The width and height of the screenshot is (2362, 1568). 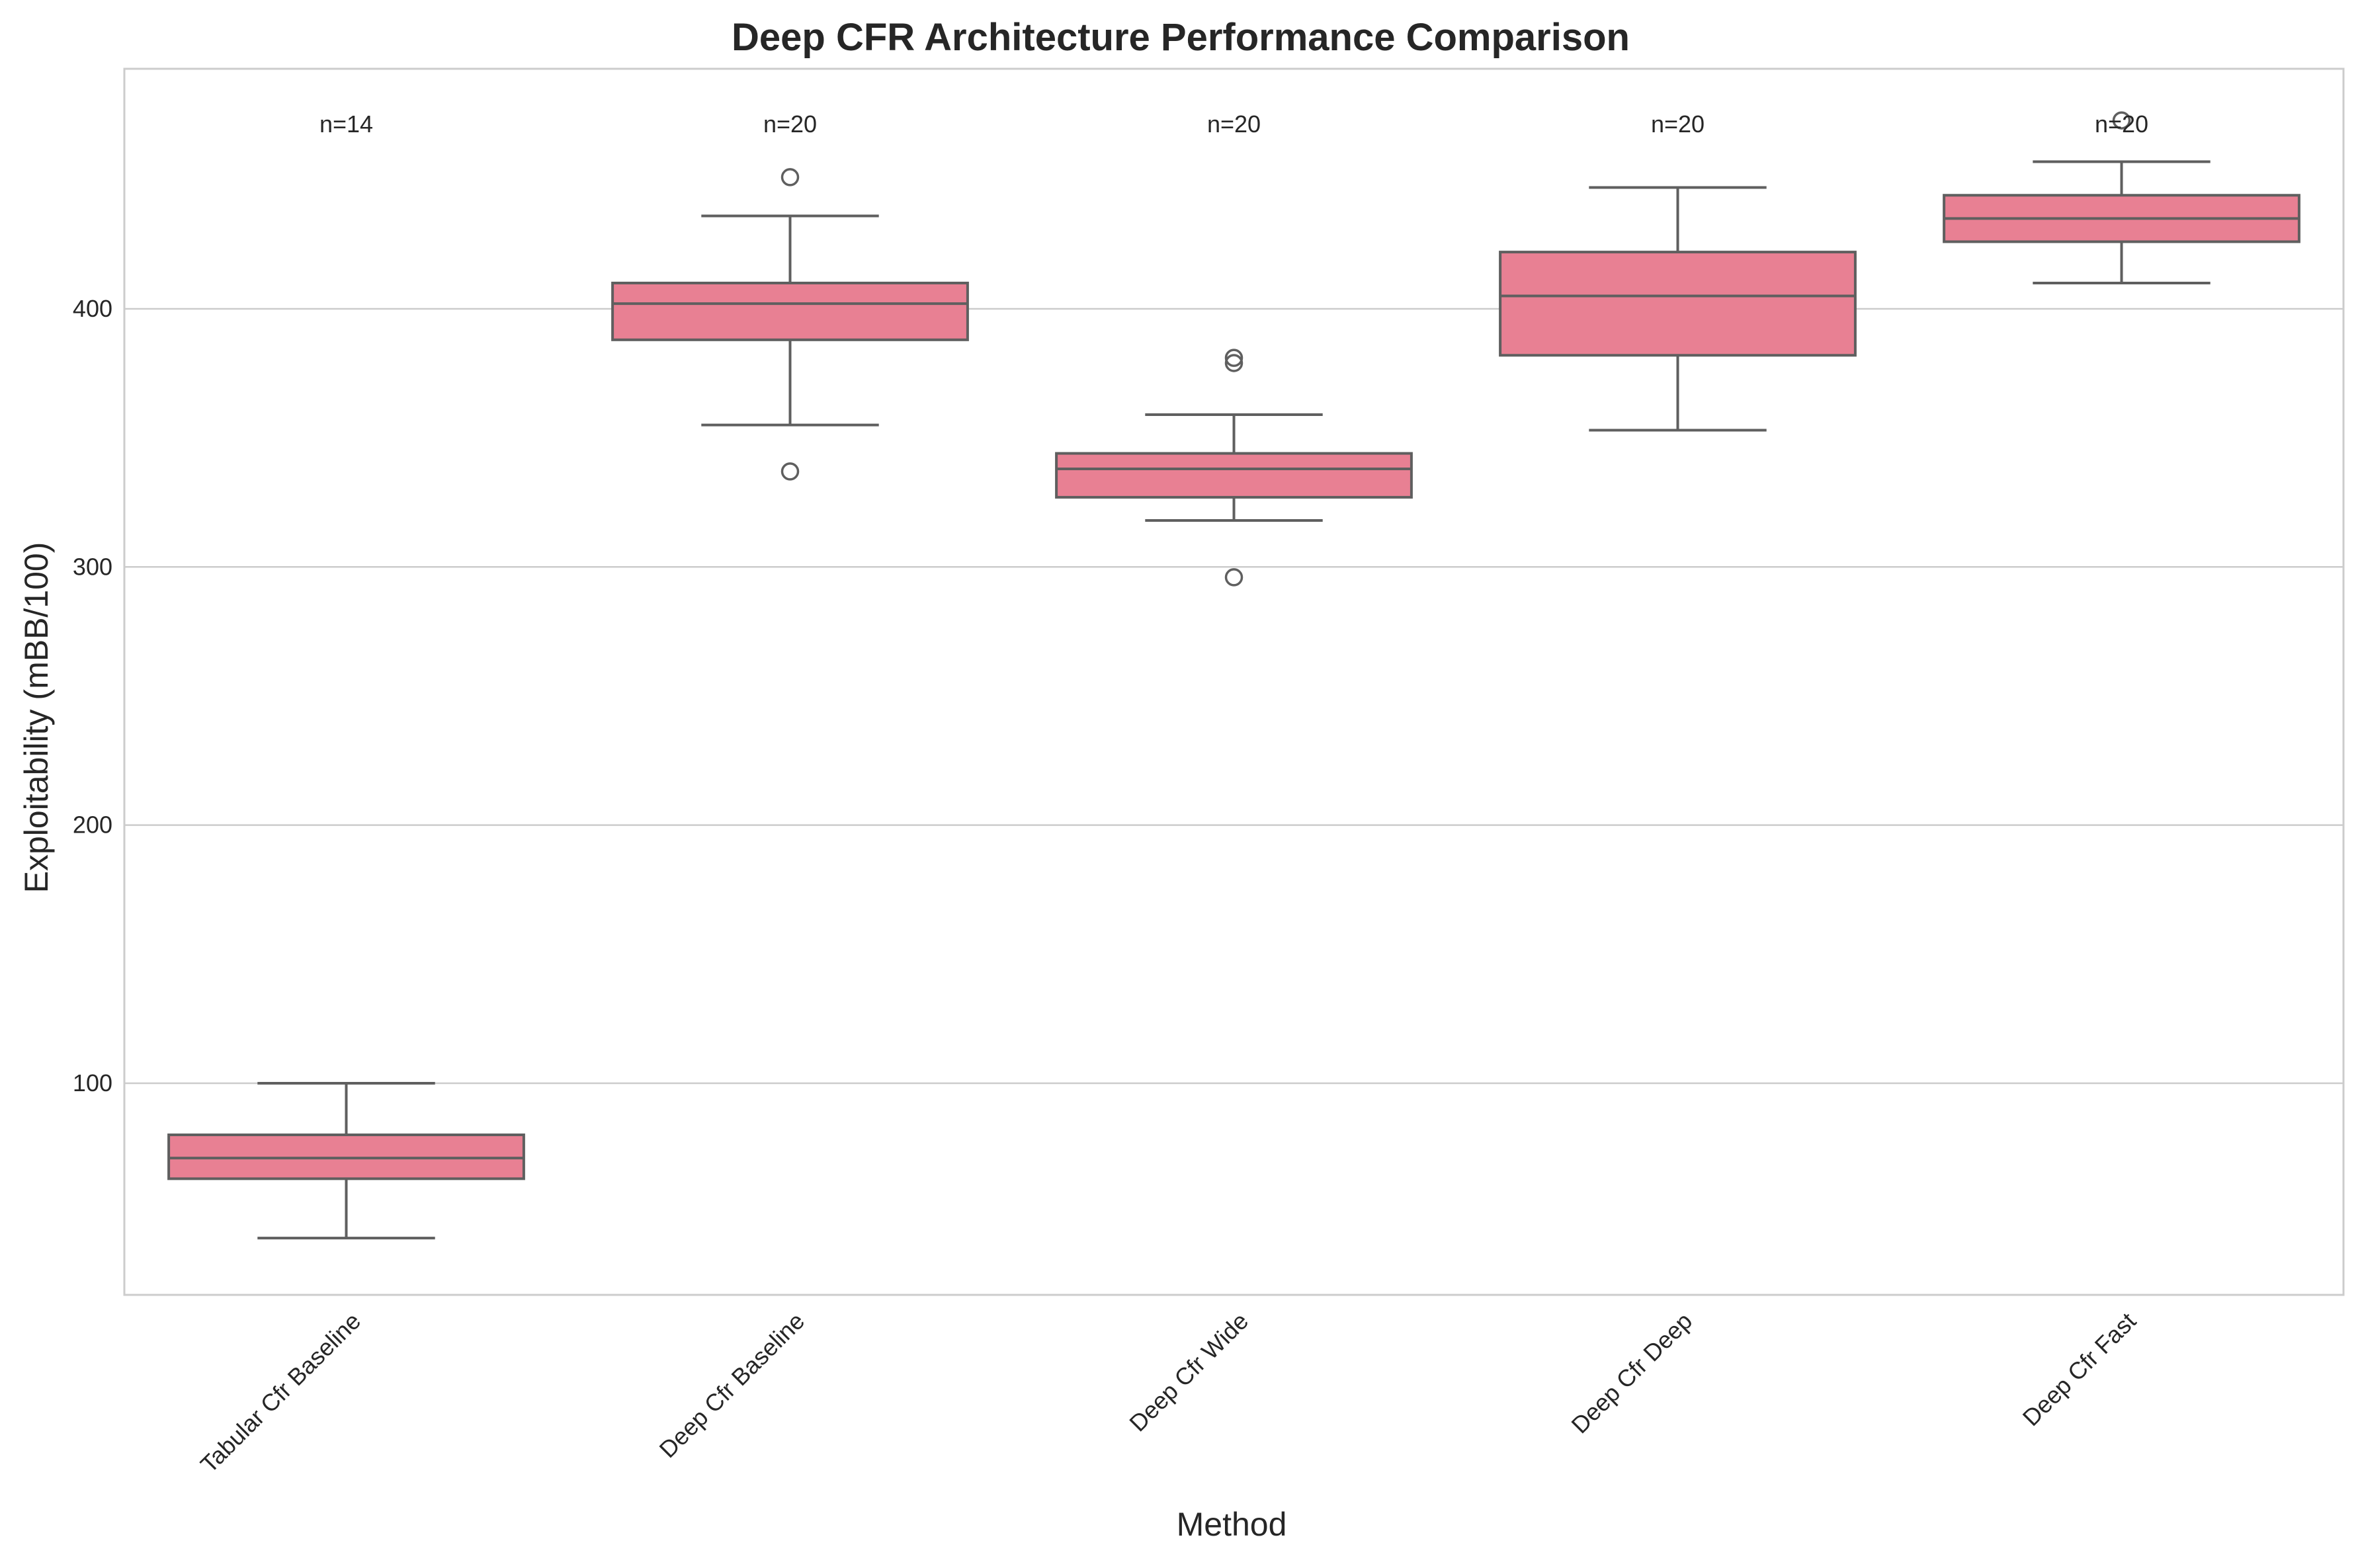 I want to click on x-axis-label: Method, so click(x=1232, y=1524).